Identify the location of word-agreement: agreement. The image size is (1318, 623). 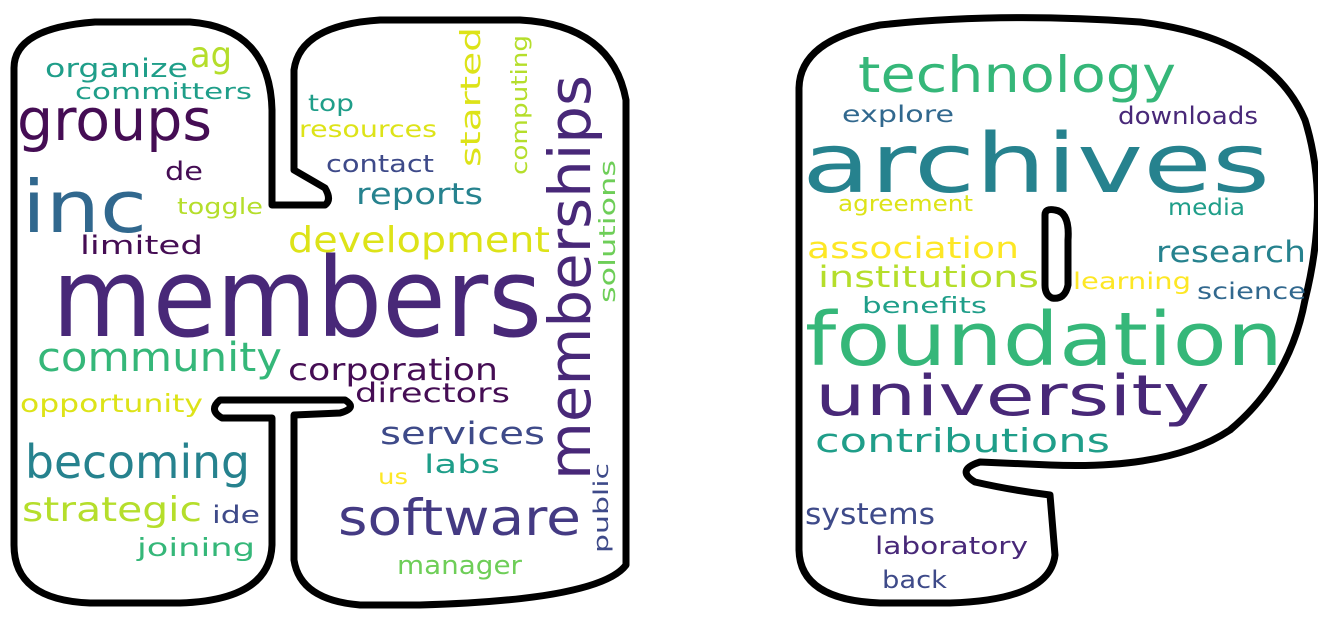
(905, 204).